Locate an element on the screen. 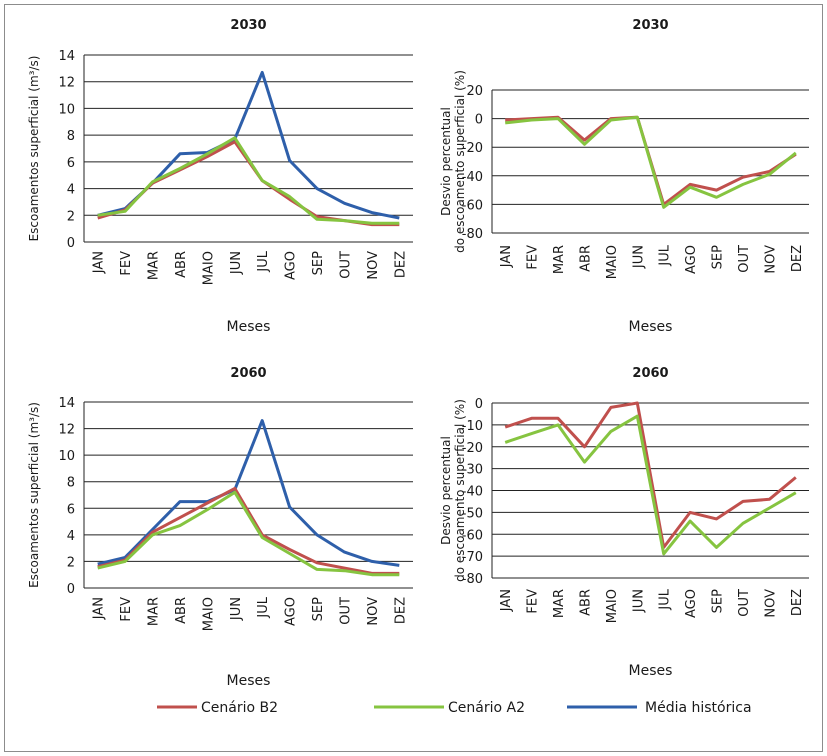  y-tick-label: -10 is located at coordinates (472, 426).